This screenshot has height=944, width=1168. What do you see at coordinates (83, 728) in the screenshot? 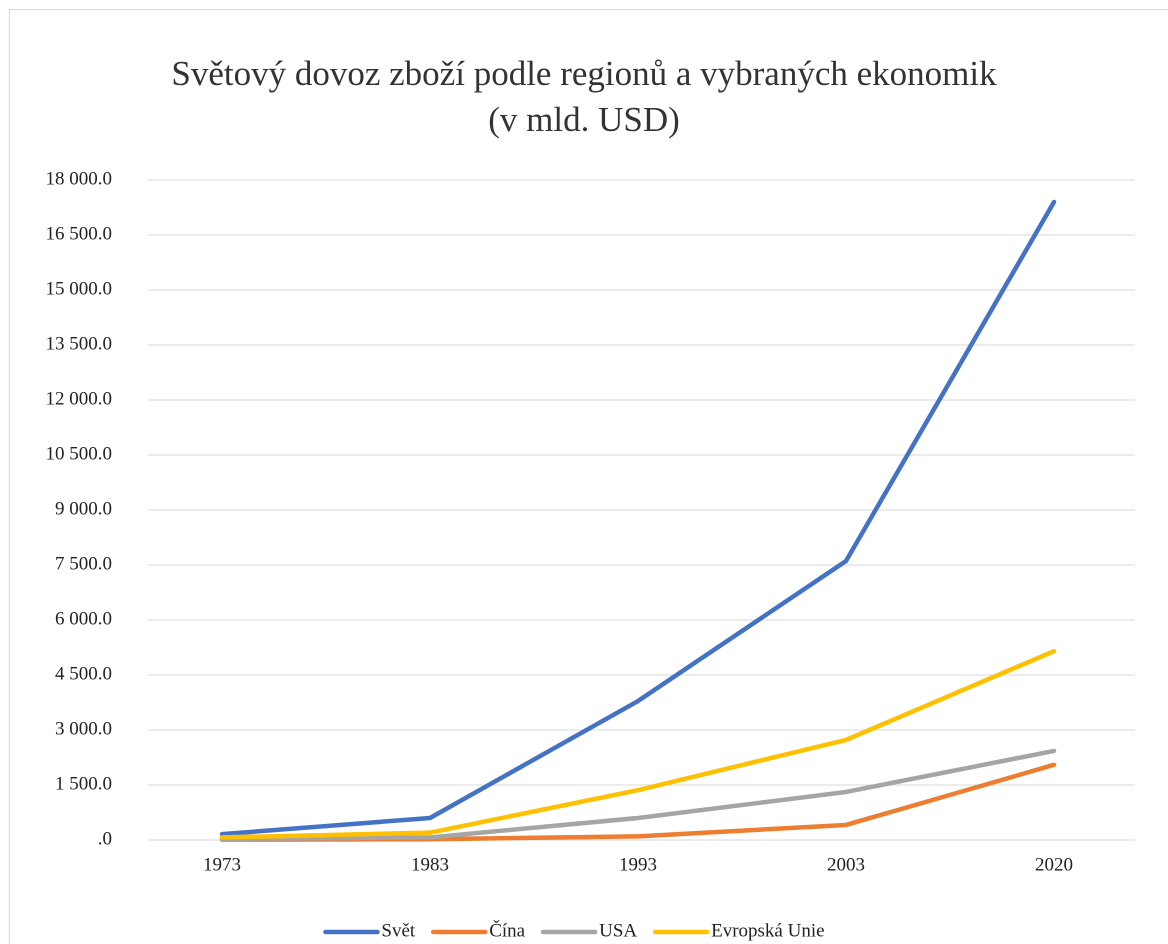
I see `y-tick-label: 3 000.0` at bounding box center [83, 728].